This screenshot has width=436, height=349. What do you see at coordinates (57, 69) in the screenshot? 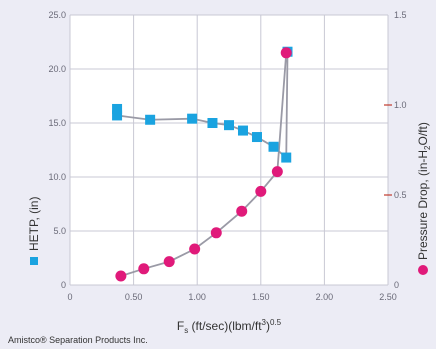
I see `y-left-tick-label: 20.0` at bounding box center [57, 69].